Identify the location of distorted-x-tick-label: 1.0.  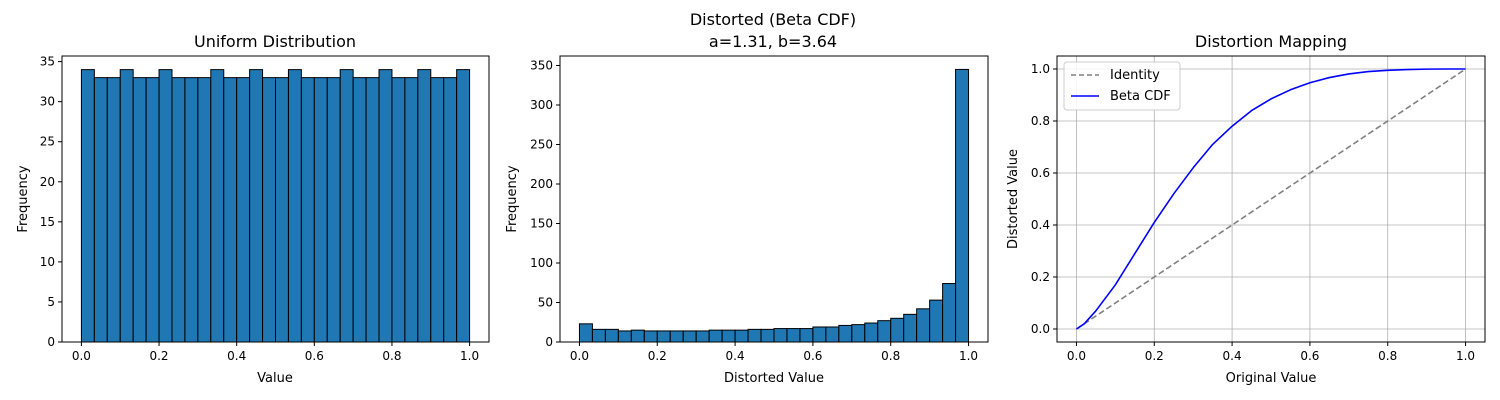
(968, 356).